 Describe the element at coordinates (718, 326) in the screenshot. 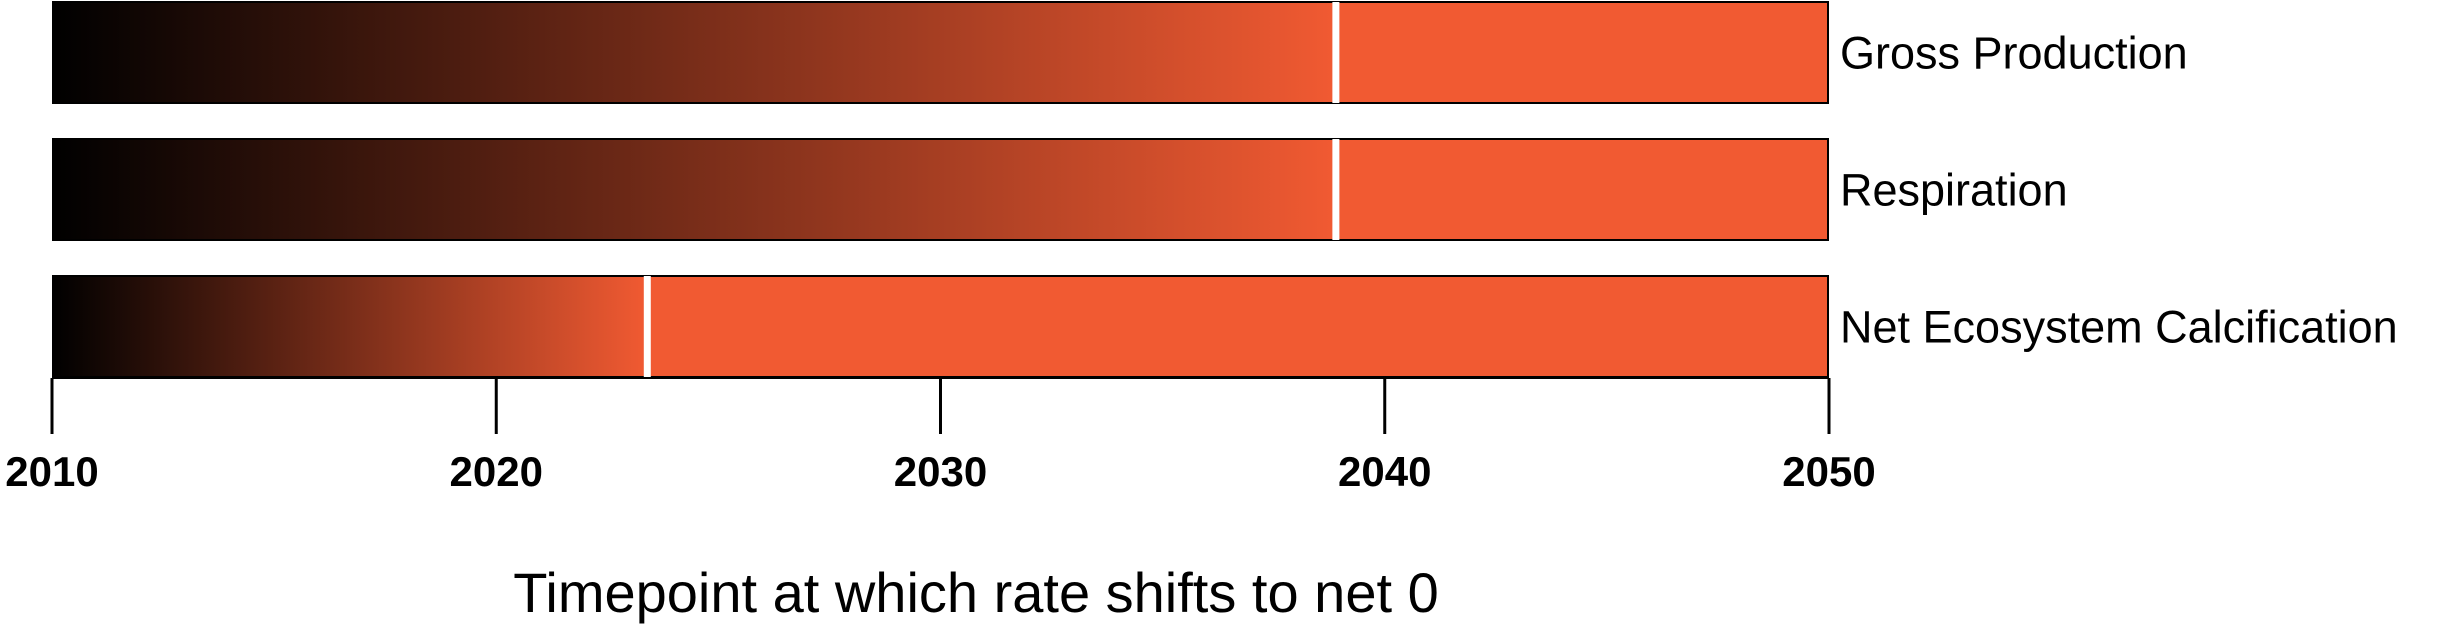

I see `bar-gradient-net-ecosystem-calcification` at that location.